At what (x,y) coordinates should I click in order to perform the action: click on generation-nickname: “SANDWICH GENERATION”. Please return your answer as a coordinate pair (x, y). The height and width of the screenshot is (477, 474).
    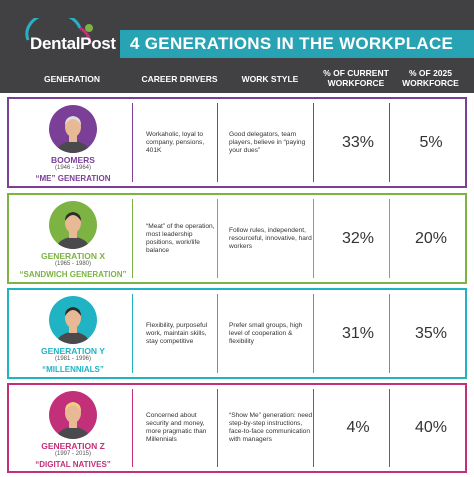
    Looking at the image, I should click on (73, 274).